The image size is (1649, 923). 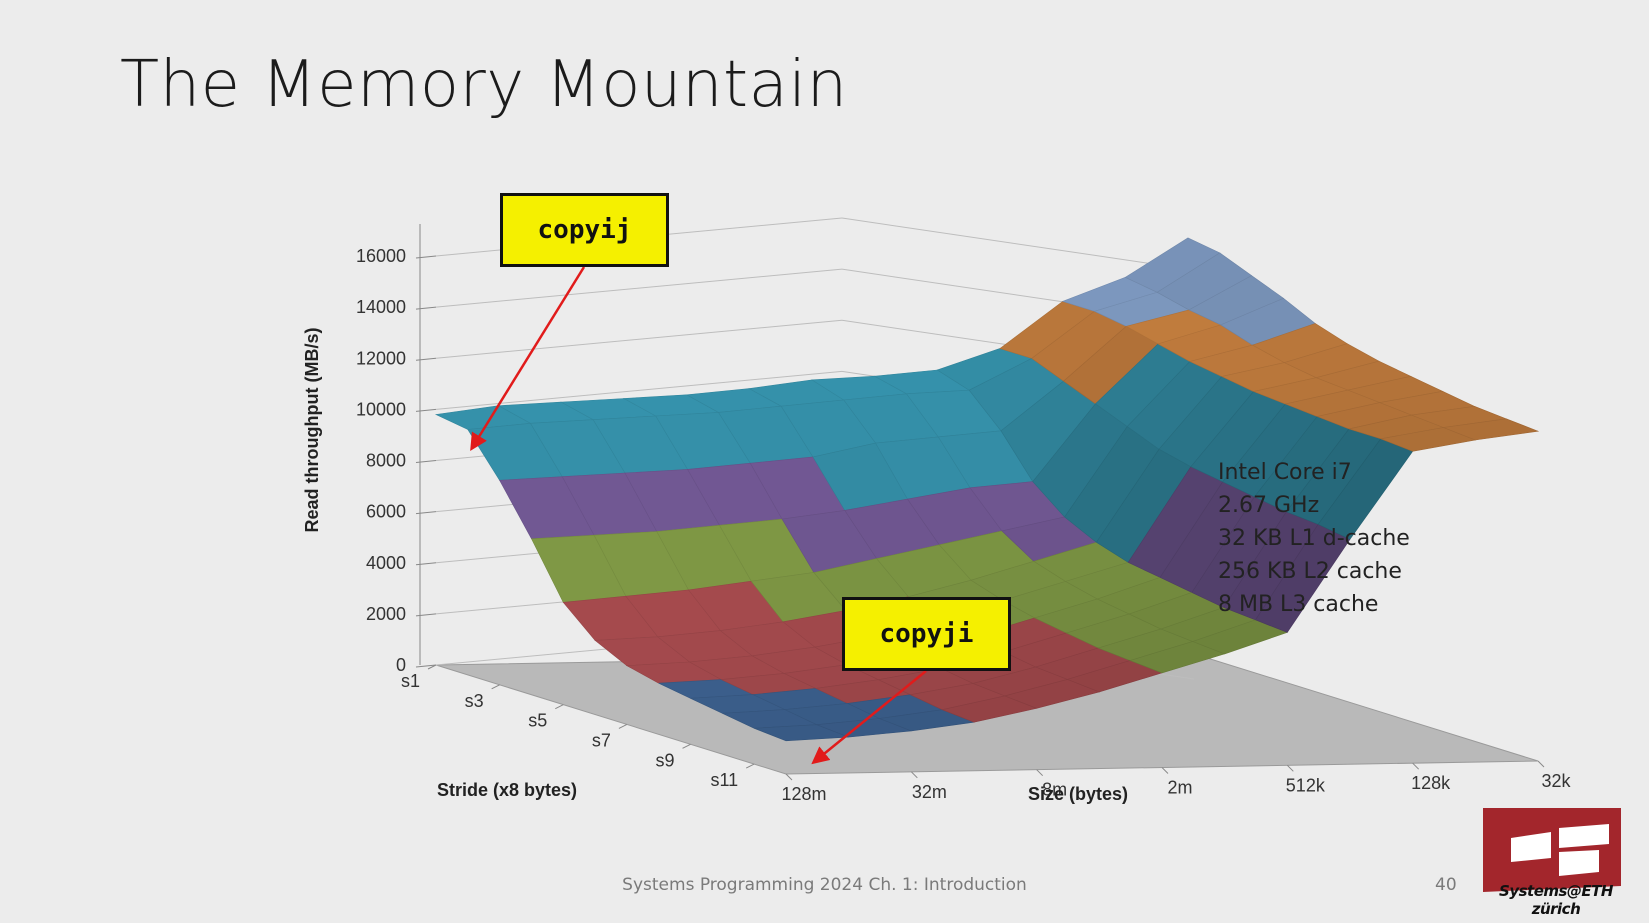 What do you see at coordinates (507, 790) in the screenshot?
I see `x-axis-label: Stride (x8 bytes)` at bounding box center [507, 790].